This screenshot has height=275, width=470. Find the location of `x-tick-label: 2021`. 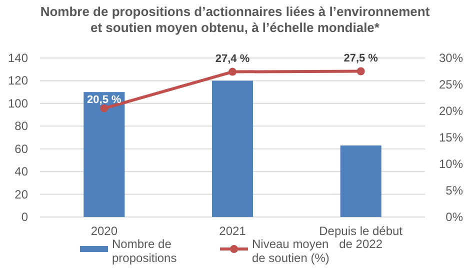

x-tick-label: 2021 is located at coordinates (232, 231).